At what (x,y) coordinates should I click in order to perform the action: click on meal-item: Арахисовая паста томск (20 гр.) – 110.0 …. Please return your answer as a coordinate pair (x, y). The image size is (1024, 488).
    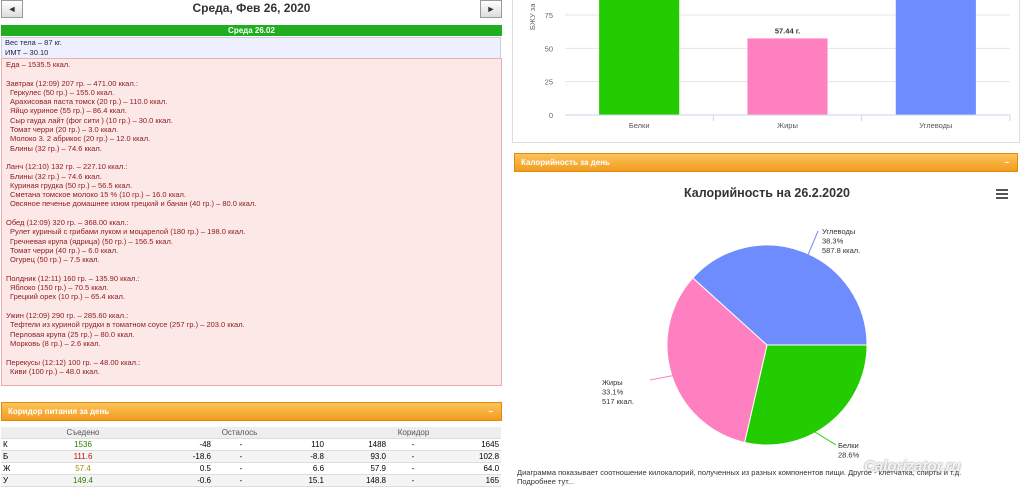
    Looking at the image, I should click on (89, 102).